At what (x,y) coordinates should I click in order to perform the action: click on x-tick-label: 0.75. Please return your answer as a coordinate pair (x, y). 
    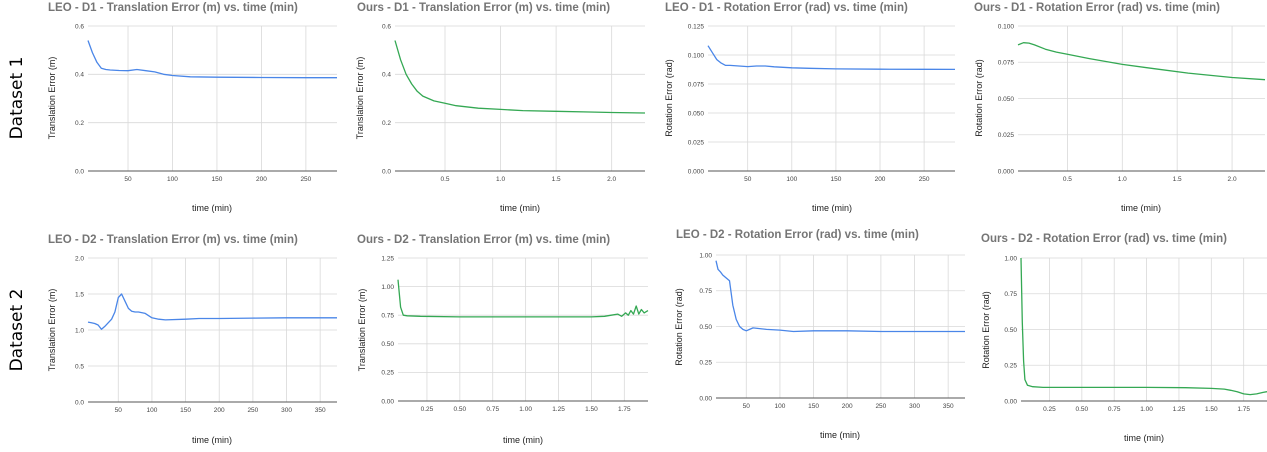
    Looking at the image, I should click on (1114, 409).